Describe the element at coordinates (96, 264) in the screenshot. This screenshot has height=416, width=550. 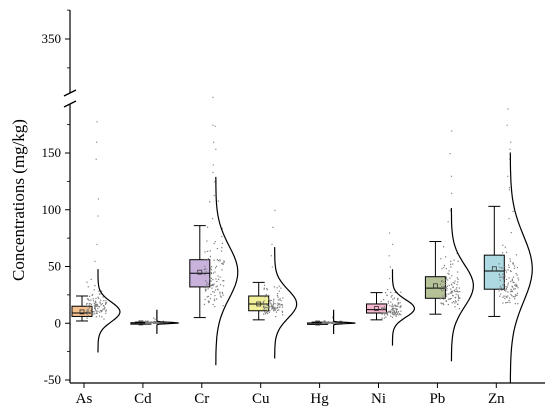
I see `category-group-as: As` at that location.